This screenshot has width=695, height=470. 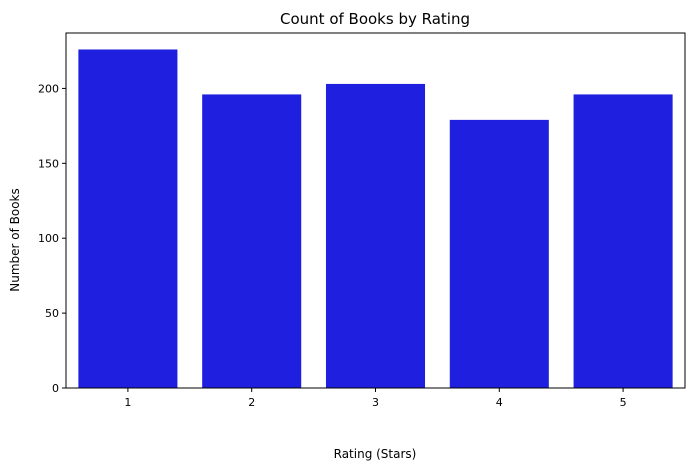 I want to click on y-tick-label: 150, so click(x=48, y=163).